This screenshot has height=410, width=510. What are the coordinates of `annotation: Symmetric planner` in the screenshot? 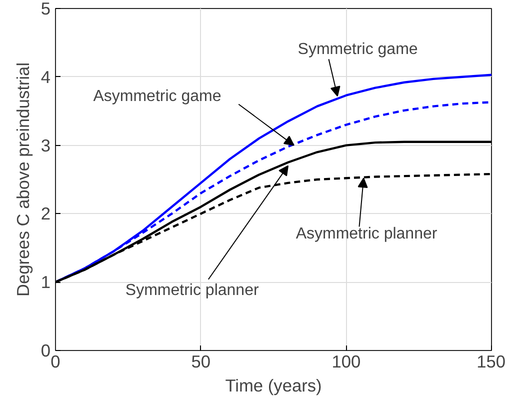 It's located at (192, 290).